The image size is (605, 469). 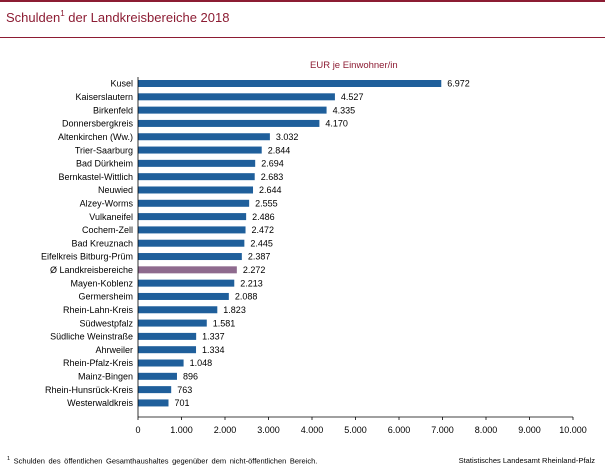 I want to click on value-label: 896, so click(x=190, y=377).